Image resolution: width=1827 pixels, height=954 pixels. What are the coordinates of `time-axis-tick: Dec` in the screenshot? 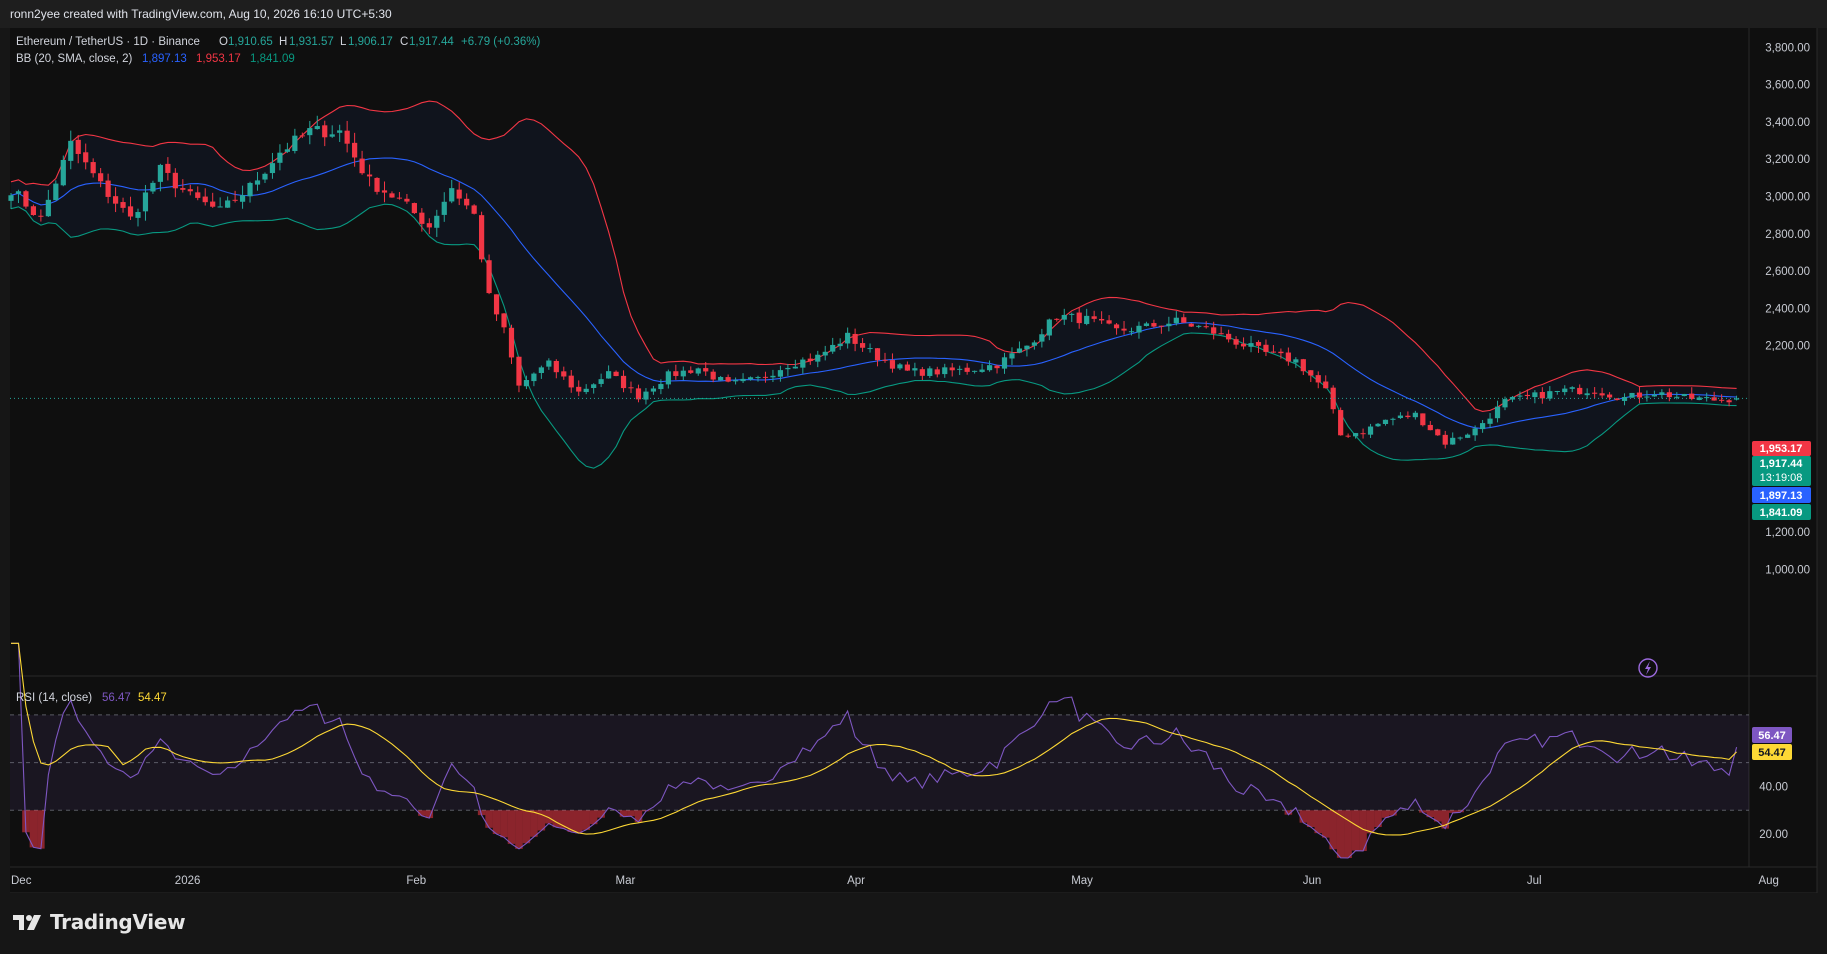 It's located at (21, 881).